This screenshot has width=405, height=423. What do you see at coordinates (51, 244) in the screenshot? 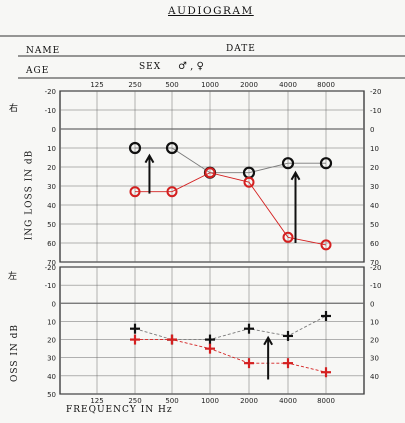
I see `y-tick-label: 60` at bounding box center [51, 244].